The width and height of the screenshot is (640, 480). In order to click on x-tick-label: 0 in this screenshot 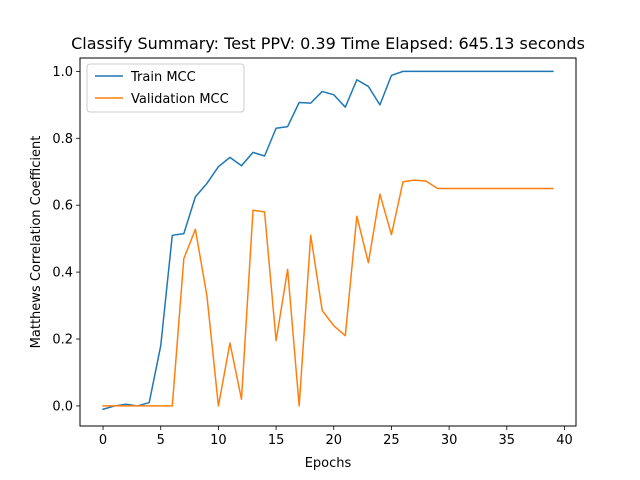, I will do `click(103, 440)`.